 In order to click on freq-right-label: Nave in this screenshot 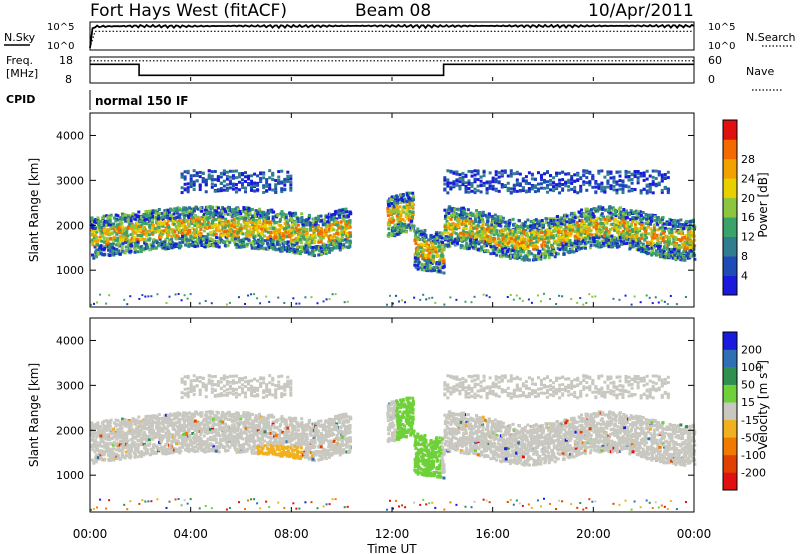, I will do `click(760, 71)`.